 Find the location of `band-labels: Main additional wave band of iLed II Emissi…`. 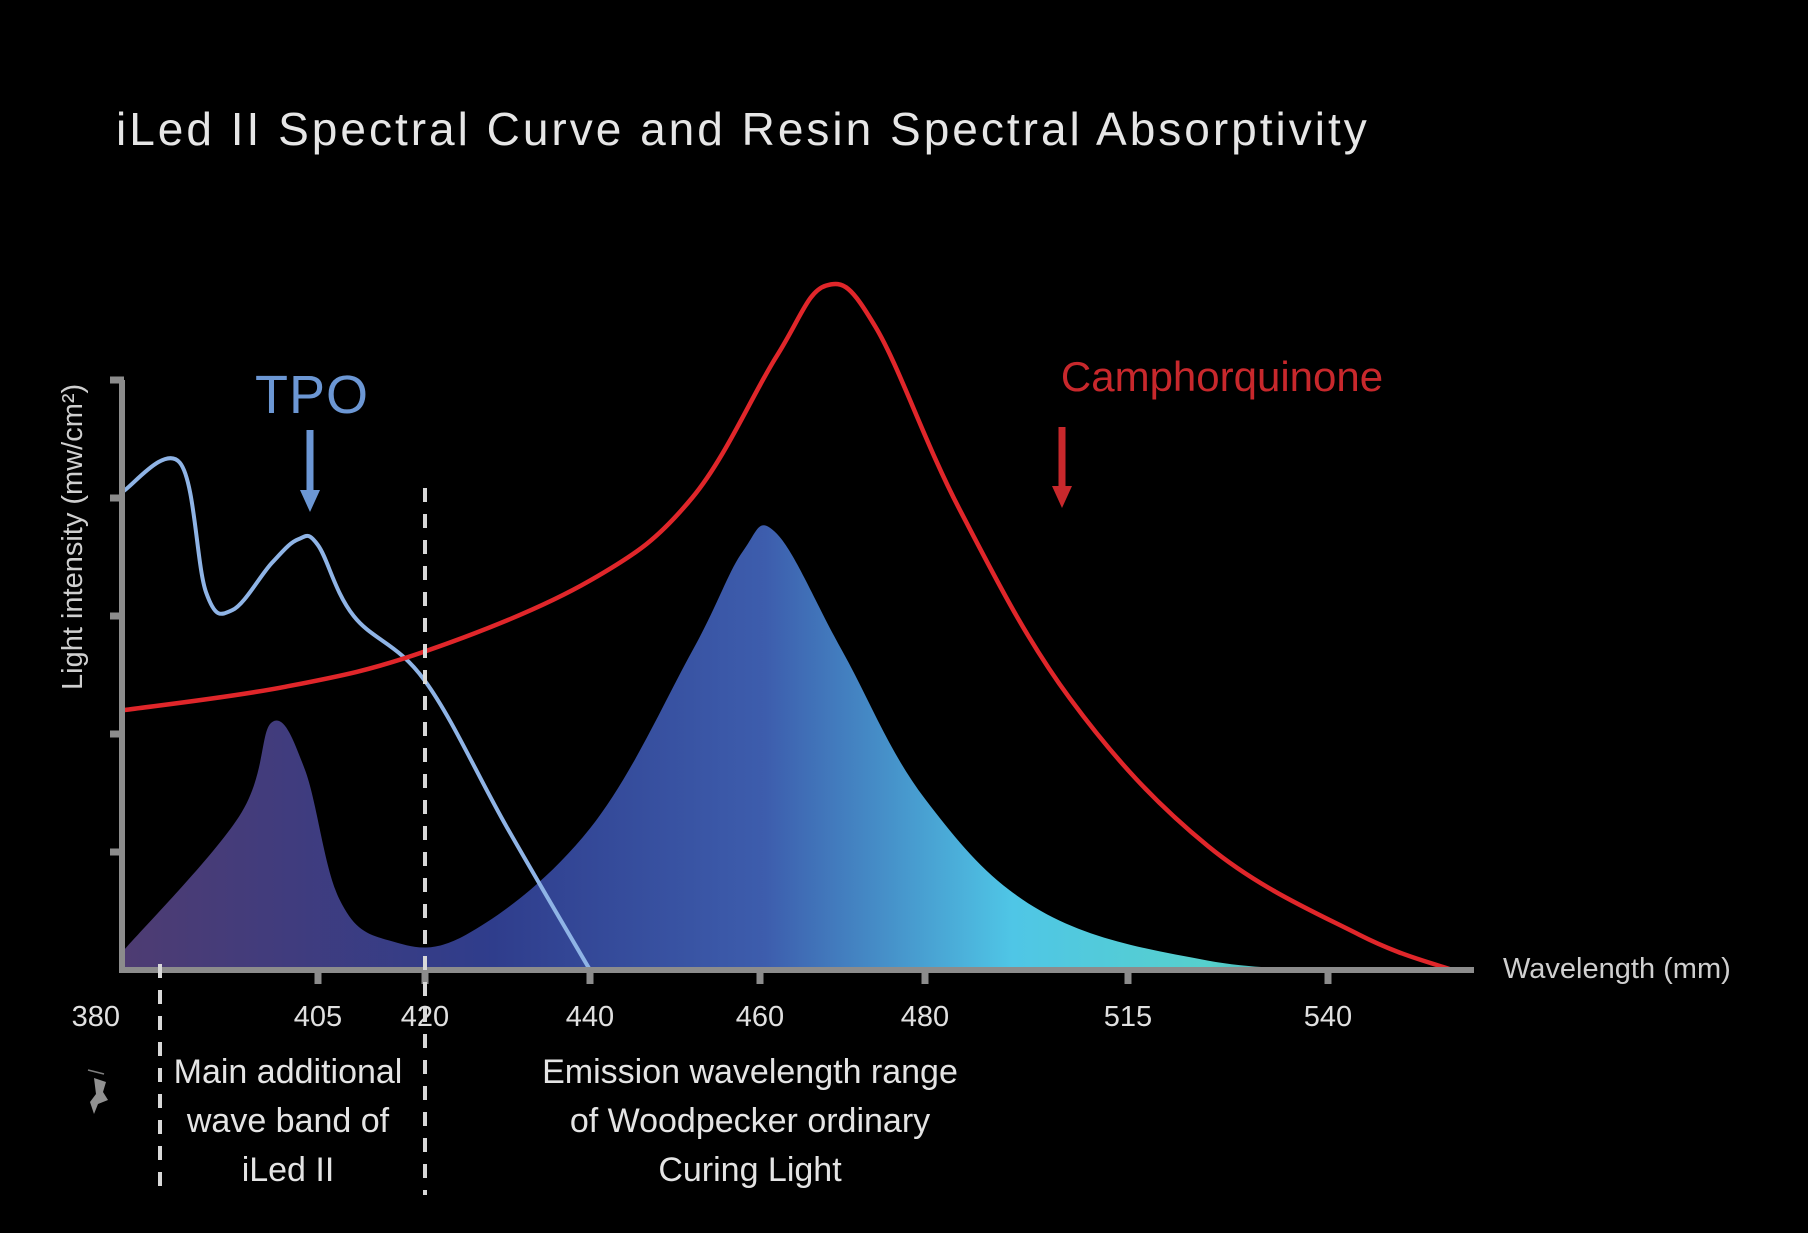

band-labels: Main additional wave band of iLed II Emissi… is located at coordinates (566, 1121).